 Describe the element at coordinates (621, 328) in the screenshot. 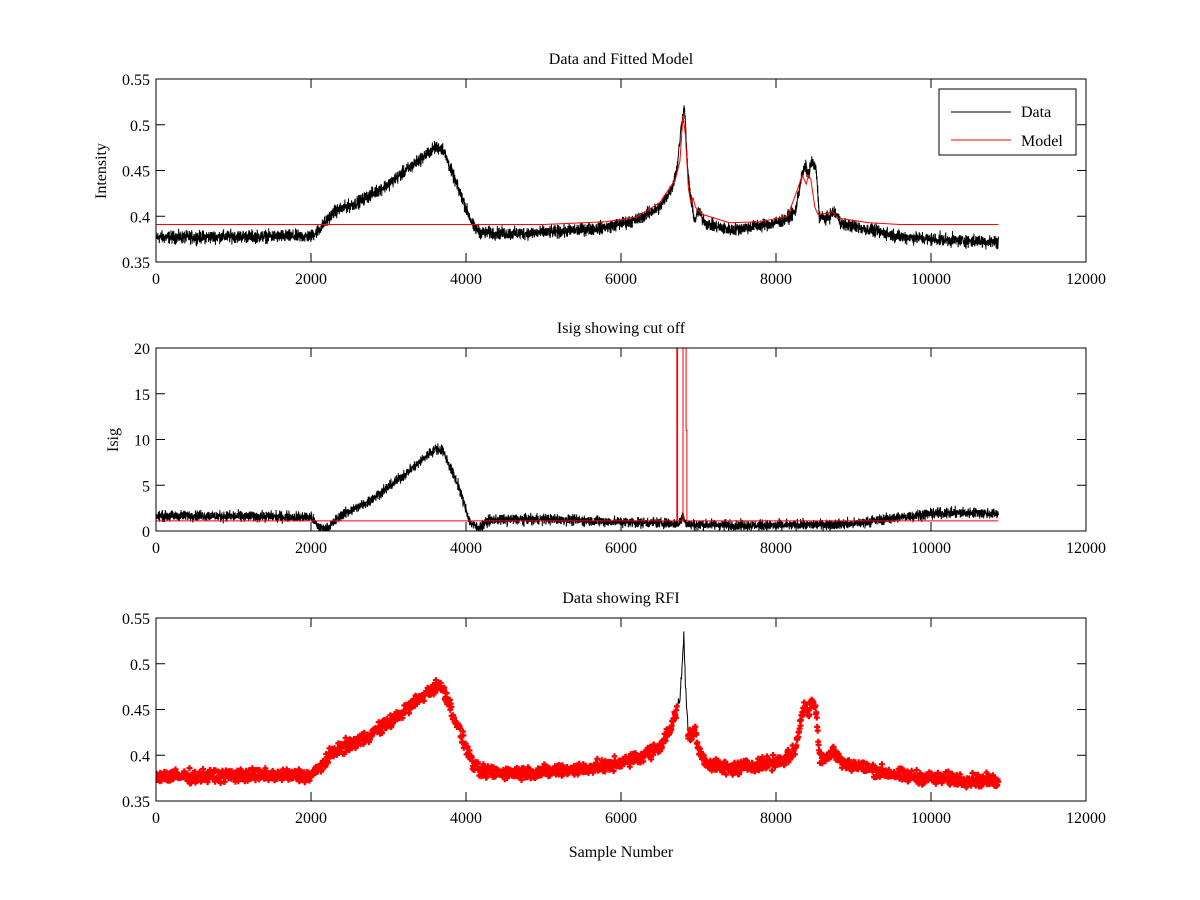

I see `chart-title: Isig showing cut off` at that location.